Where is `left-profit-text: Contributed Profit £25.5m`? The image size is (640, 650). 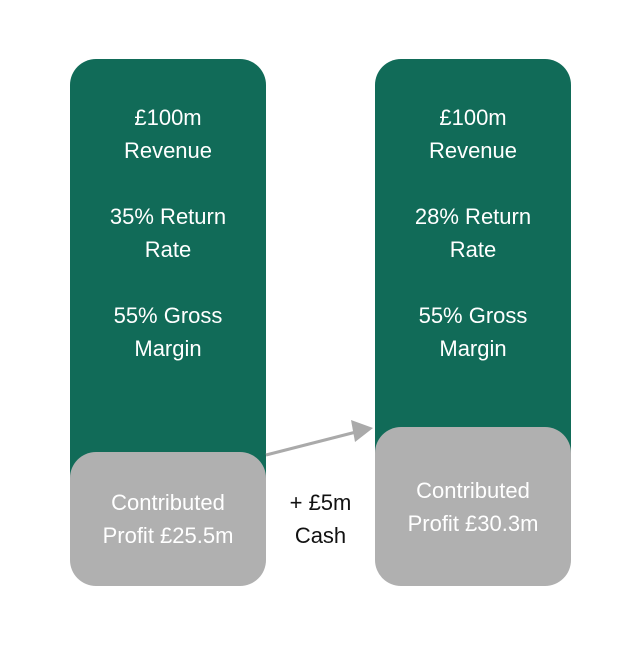
left-profit-text: Contributed Profit £25.5m is located at coordinates (168, 519).